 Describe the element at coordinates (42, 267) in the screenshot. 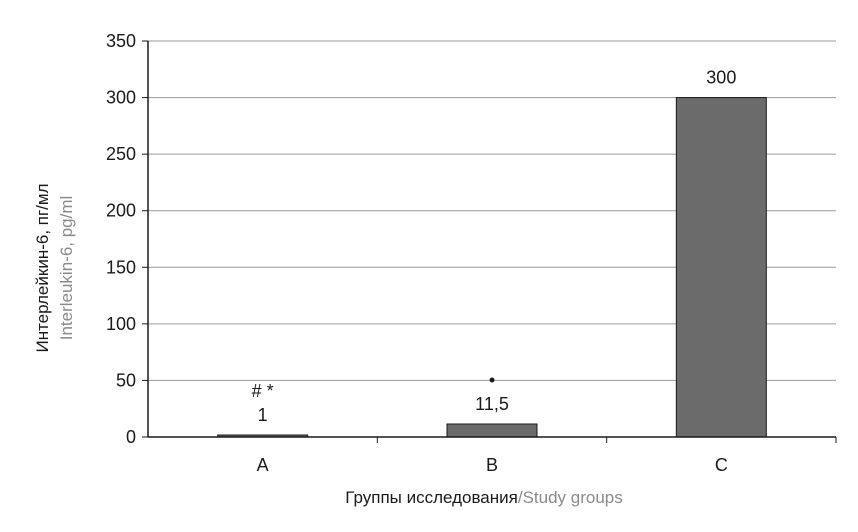

I see `y-axis-label-ru: Интерлейкин-6, пг/мл` at that location.